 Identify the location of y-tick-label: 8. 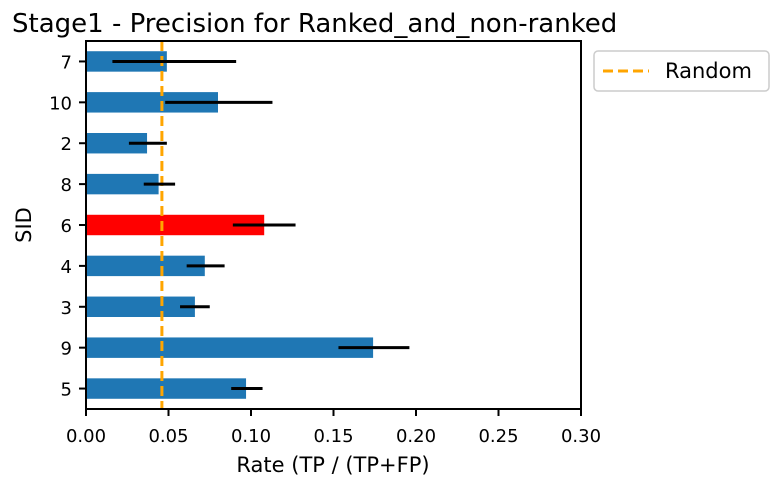
(66, 185).